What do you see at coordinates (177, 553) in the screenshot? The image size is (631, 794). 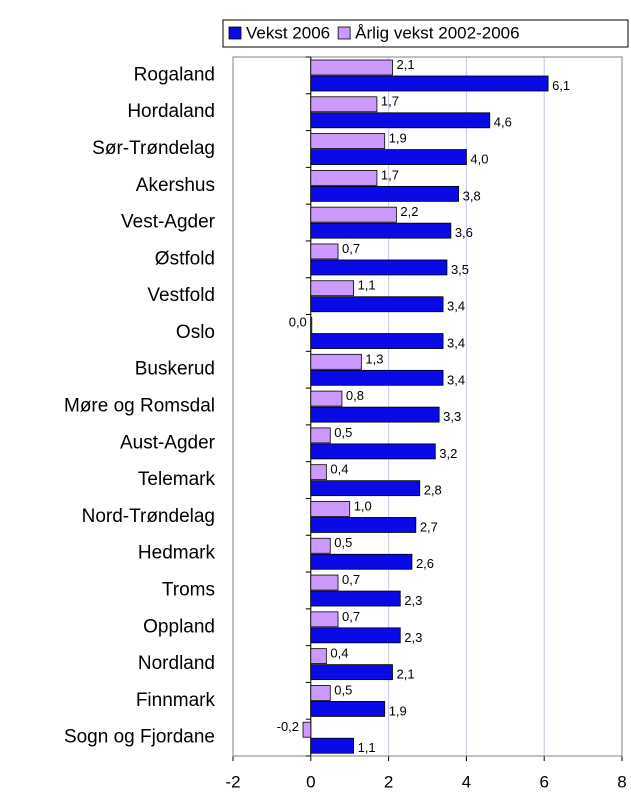 I see `category-label: Hedmark` at bounding box center [177, 553].